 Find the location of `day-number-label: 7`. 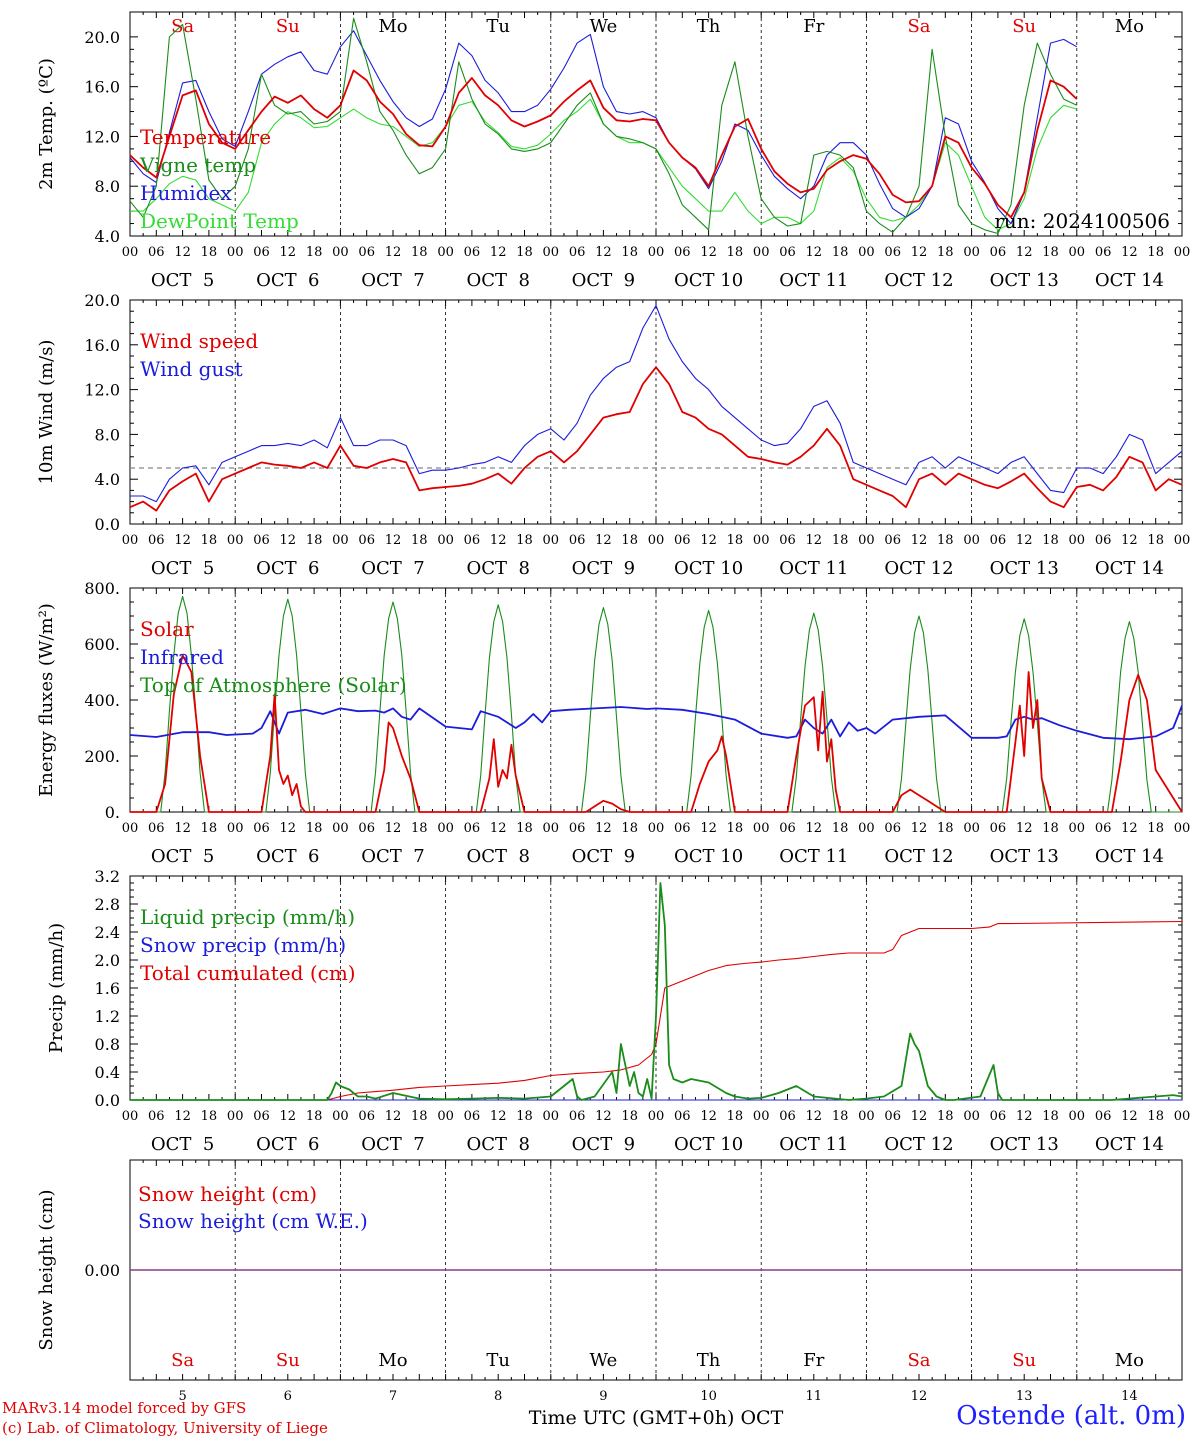

day-number-label: 7 is located at coordinates (393, 1396).